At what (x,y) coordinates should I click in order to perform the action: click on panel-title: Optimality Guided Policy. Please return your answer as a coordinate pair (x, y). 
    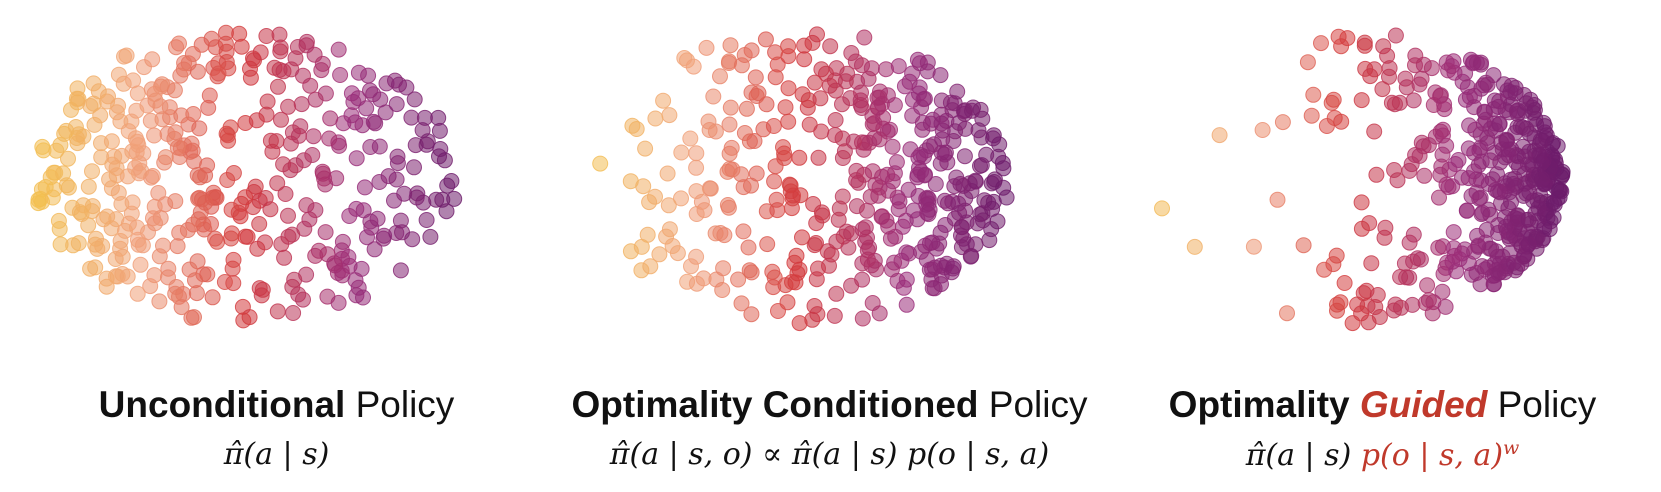
    Looking at the image, I should click on (1382, 405).